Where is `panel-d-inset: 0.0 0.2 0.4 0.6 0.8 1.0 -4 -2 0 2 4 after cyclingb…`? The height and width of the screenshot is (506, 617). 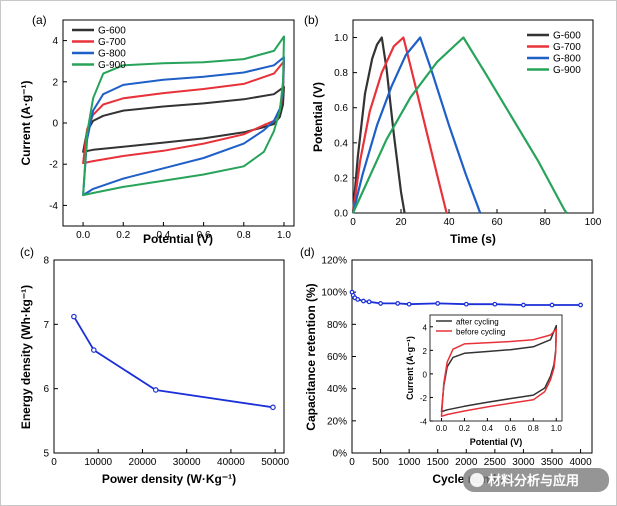 panel-d-inset: 0.0 0.2 0.4 0.6 0.8 1.0 -4 -2 0 2 4 after cyclingb… is located at coordinates (484, 380).